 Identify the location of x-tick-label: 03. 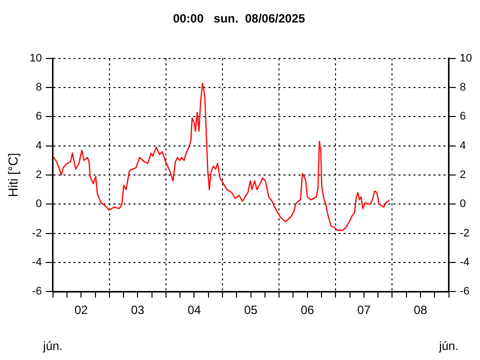
(138, 310).